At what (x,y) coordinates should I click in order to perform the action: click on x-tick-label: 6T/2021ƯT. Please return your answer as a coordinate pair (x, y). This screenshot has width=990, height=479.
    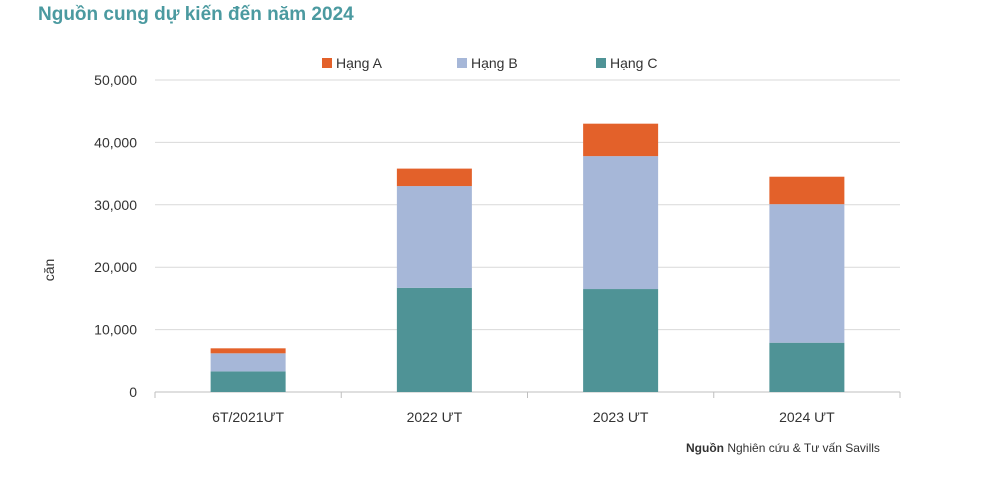
    Looking at the image, I should click on (248, 417).